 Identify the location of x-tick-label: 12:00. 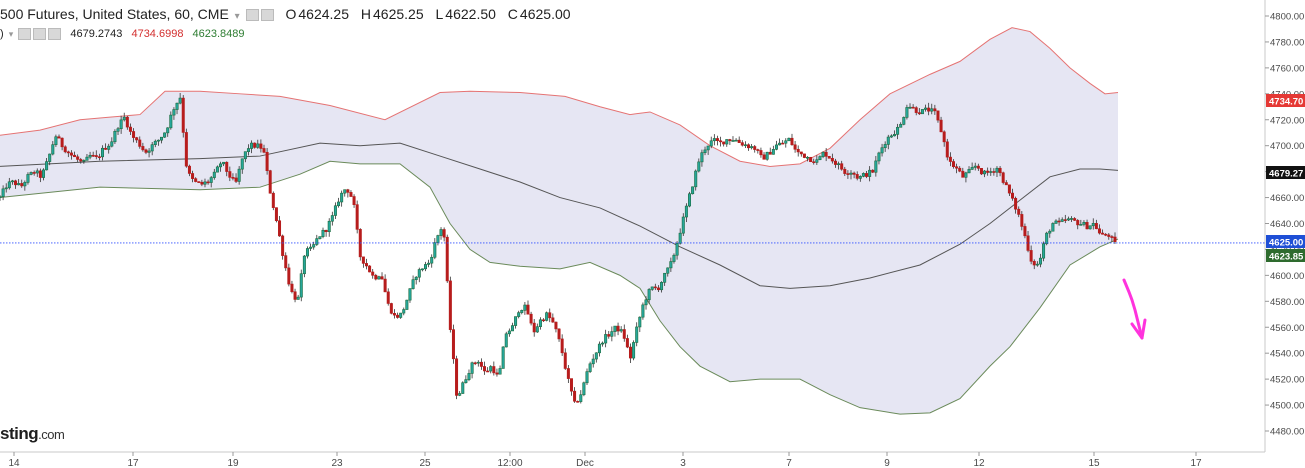
(509, 463).